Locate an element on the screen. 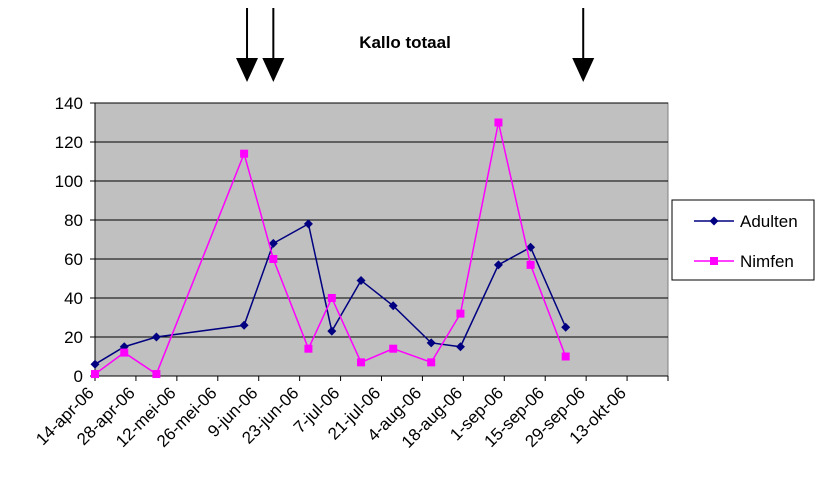  y-tick-label: 120 is located at coordinates (69, 142).